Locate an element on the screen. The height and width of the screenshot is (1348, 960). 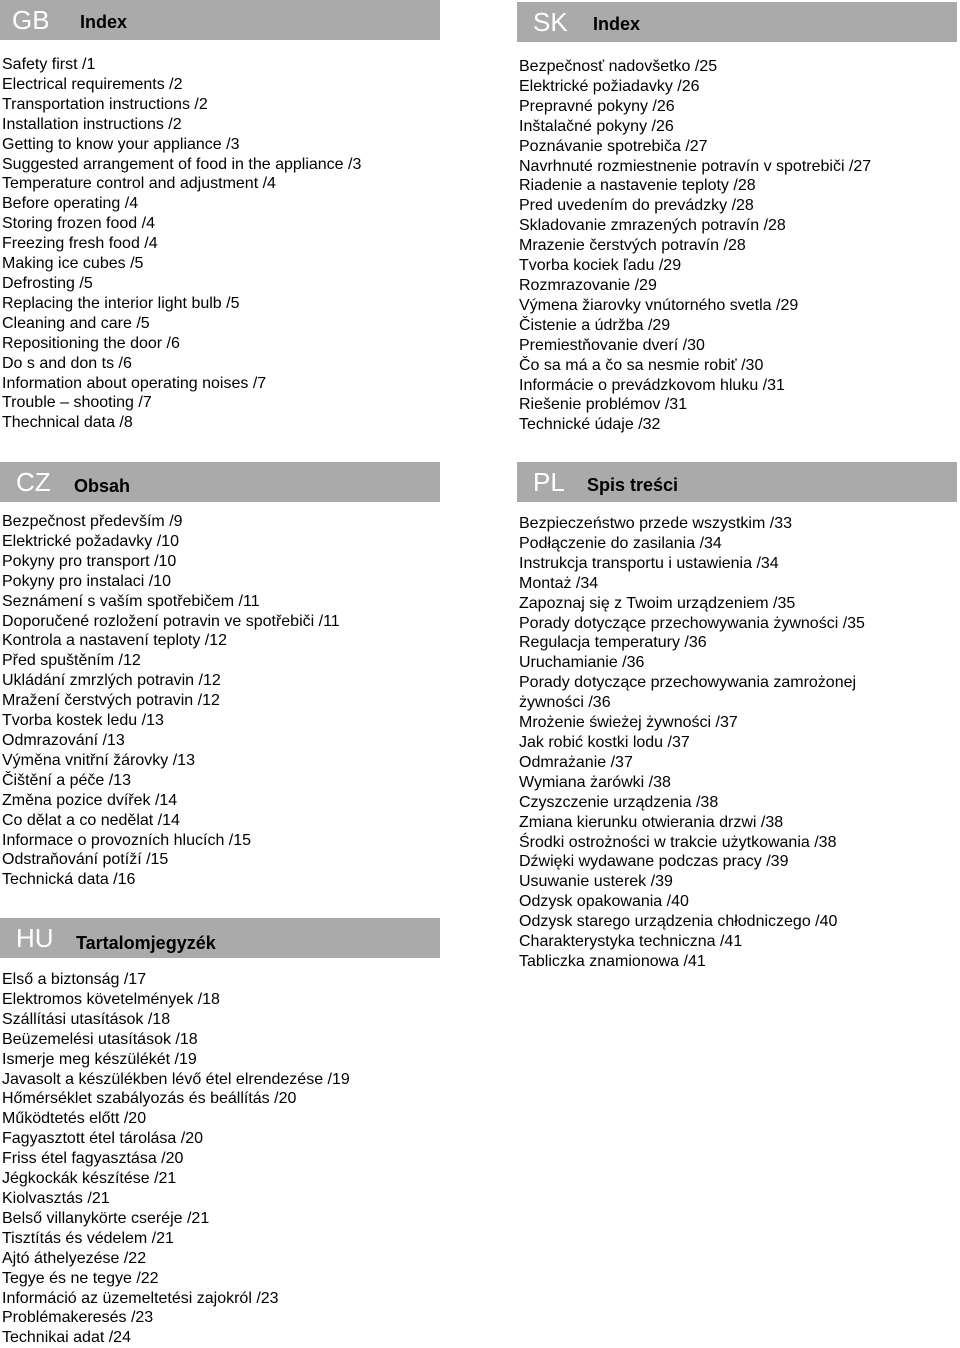
index-entry: Információ az üzemeltetési zajokról /23 is located at coordinates (140, 1298).